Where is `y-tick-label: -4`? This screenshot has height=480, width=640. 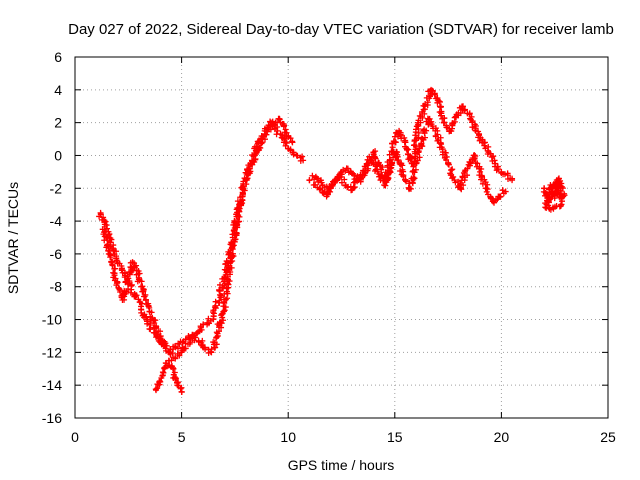 y-tick-label: -4 is located at coordinates (56, 221).